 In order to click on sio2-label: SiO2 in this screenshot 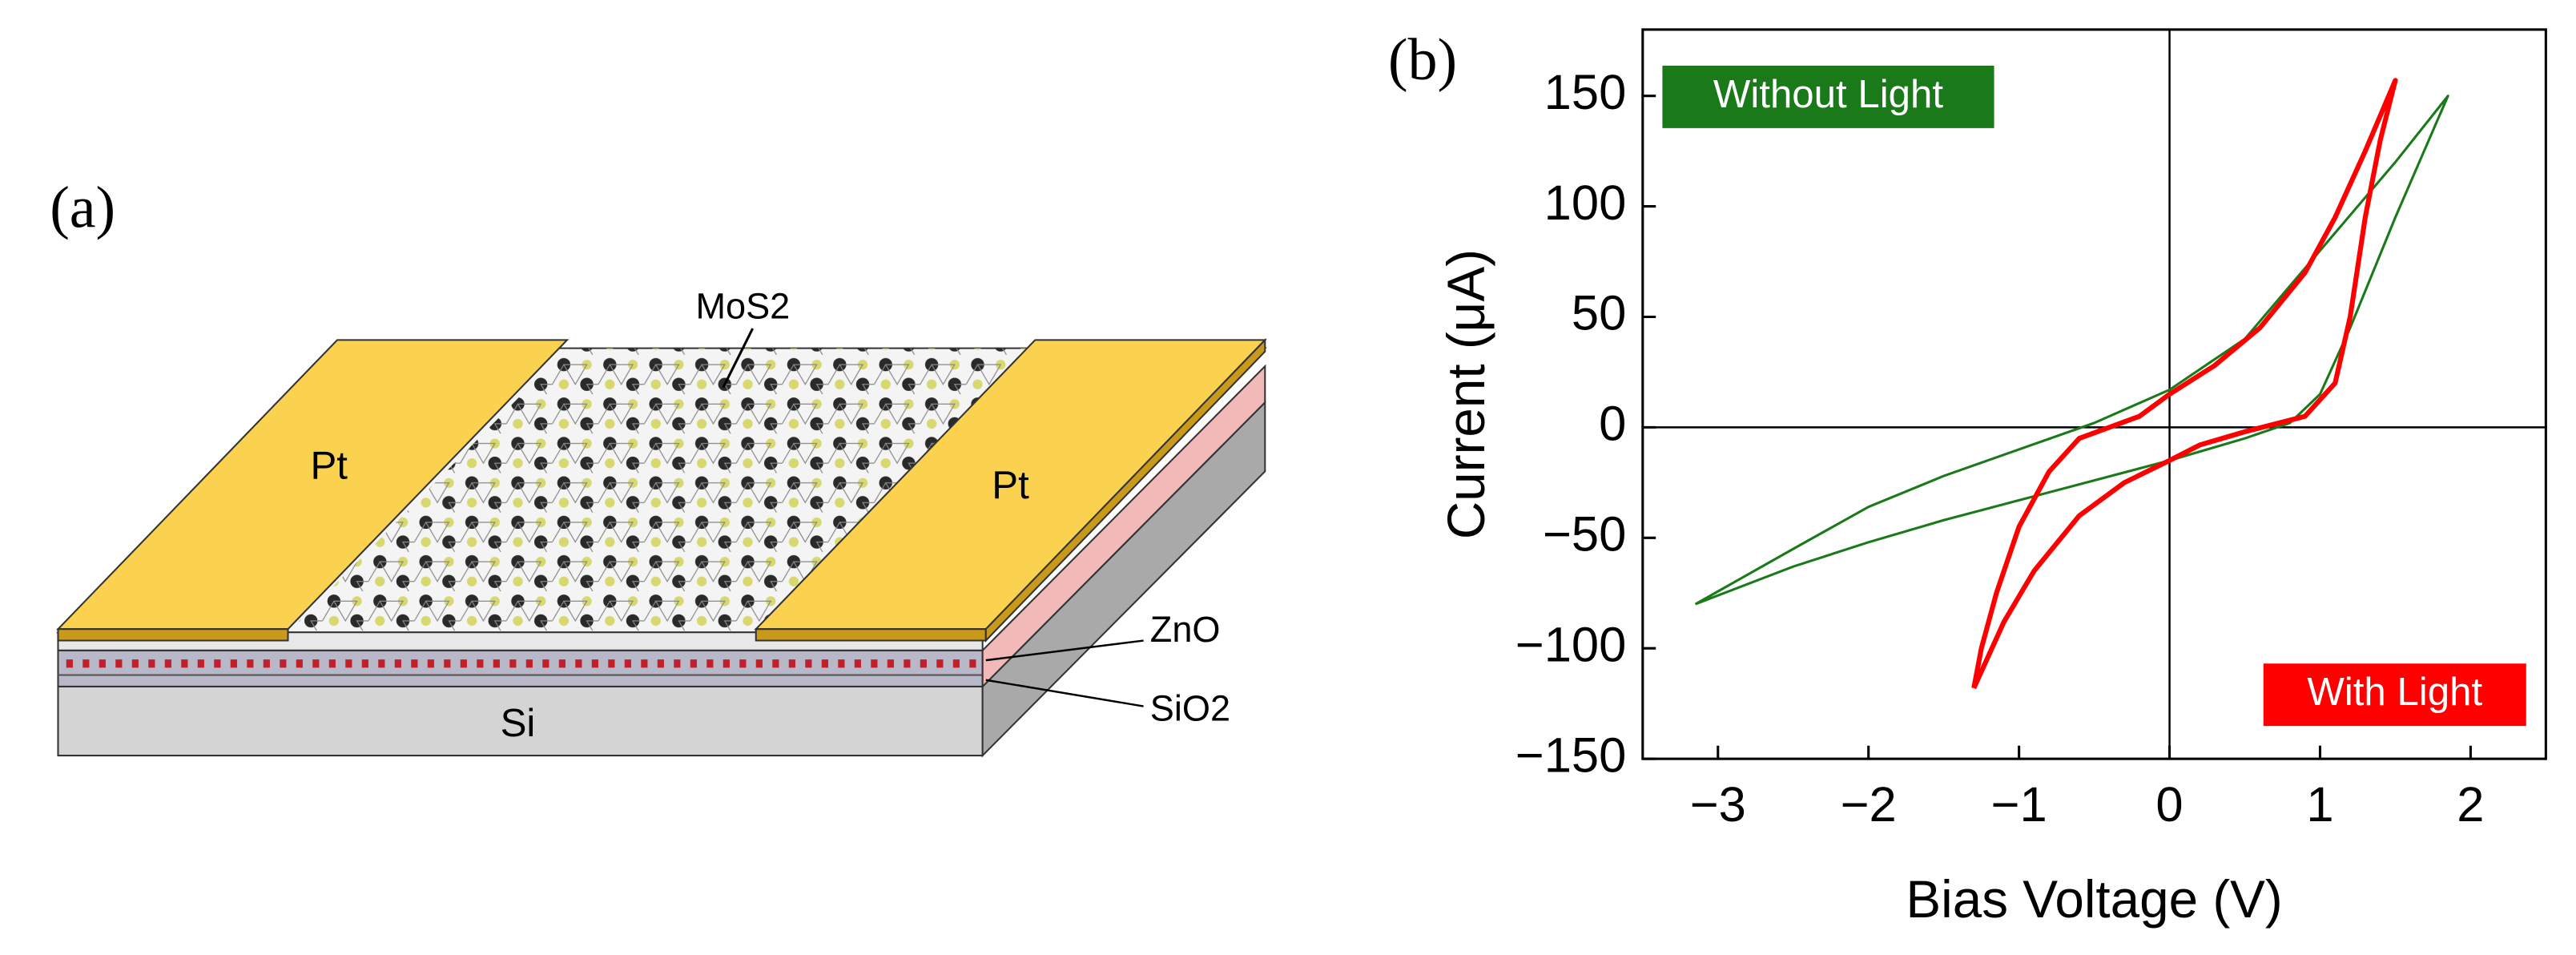, I will do `click(1190, 708)`.